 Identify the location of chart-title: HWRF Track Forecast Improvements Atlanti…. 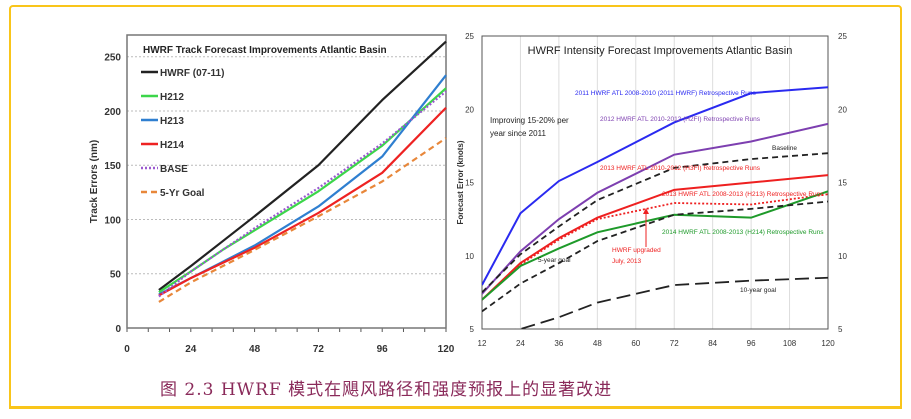
(265, 50).